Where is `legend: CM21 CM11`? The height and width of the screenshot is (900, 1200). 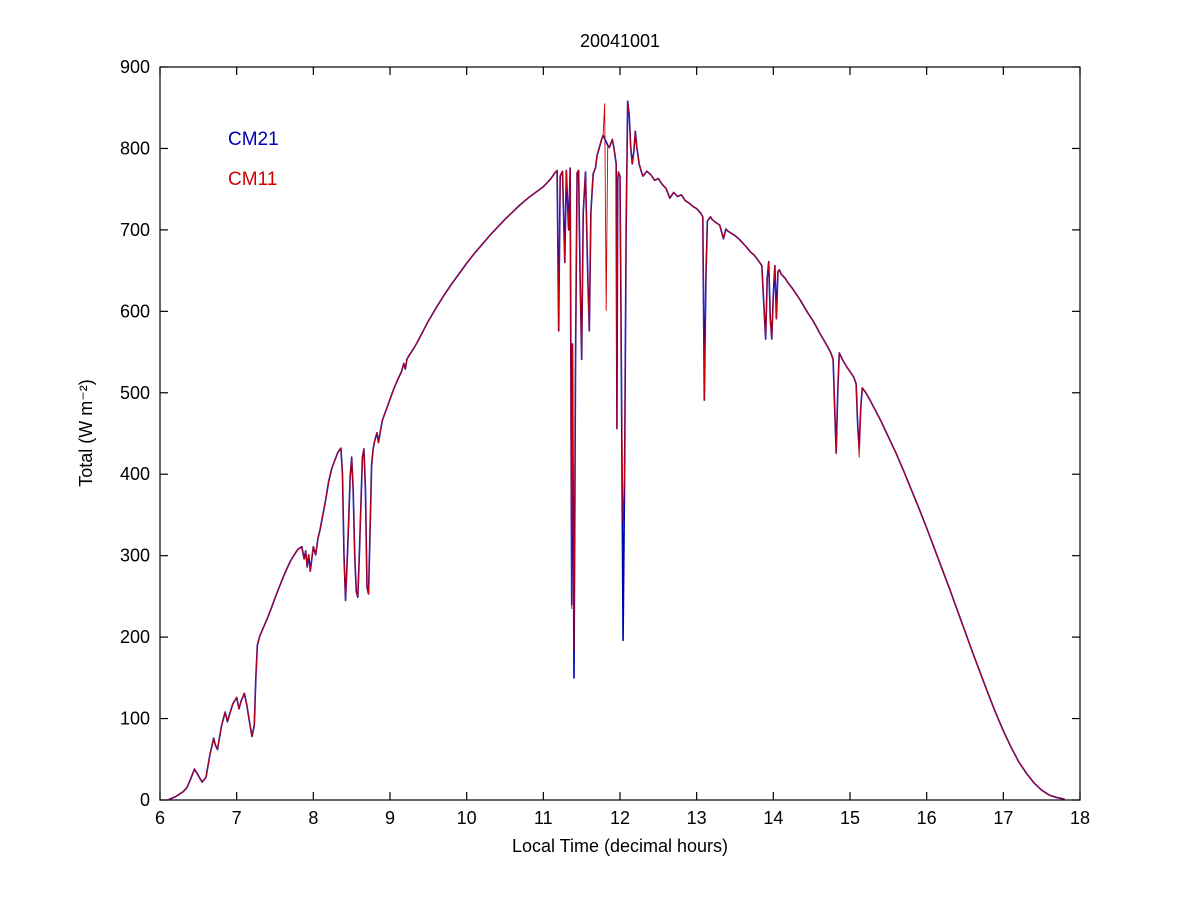
legend: CM21 CM11 is located at coordinates (253, 160).